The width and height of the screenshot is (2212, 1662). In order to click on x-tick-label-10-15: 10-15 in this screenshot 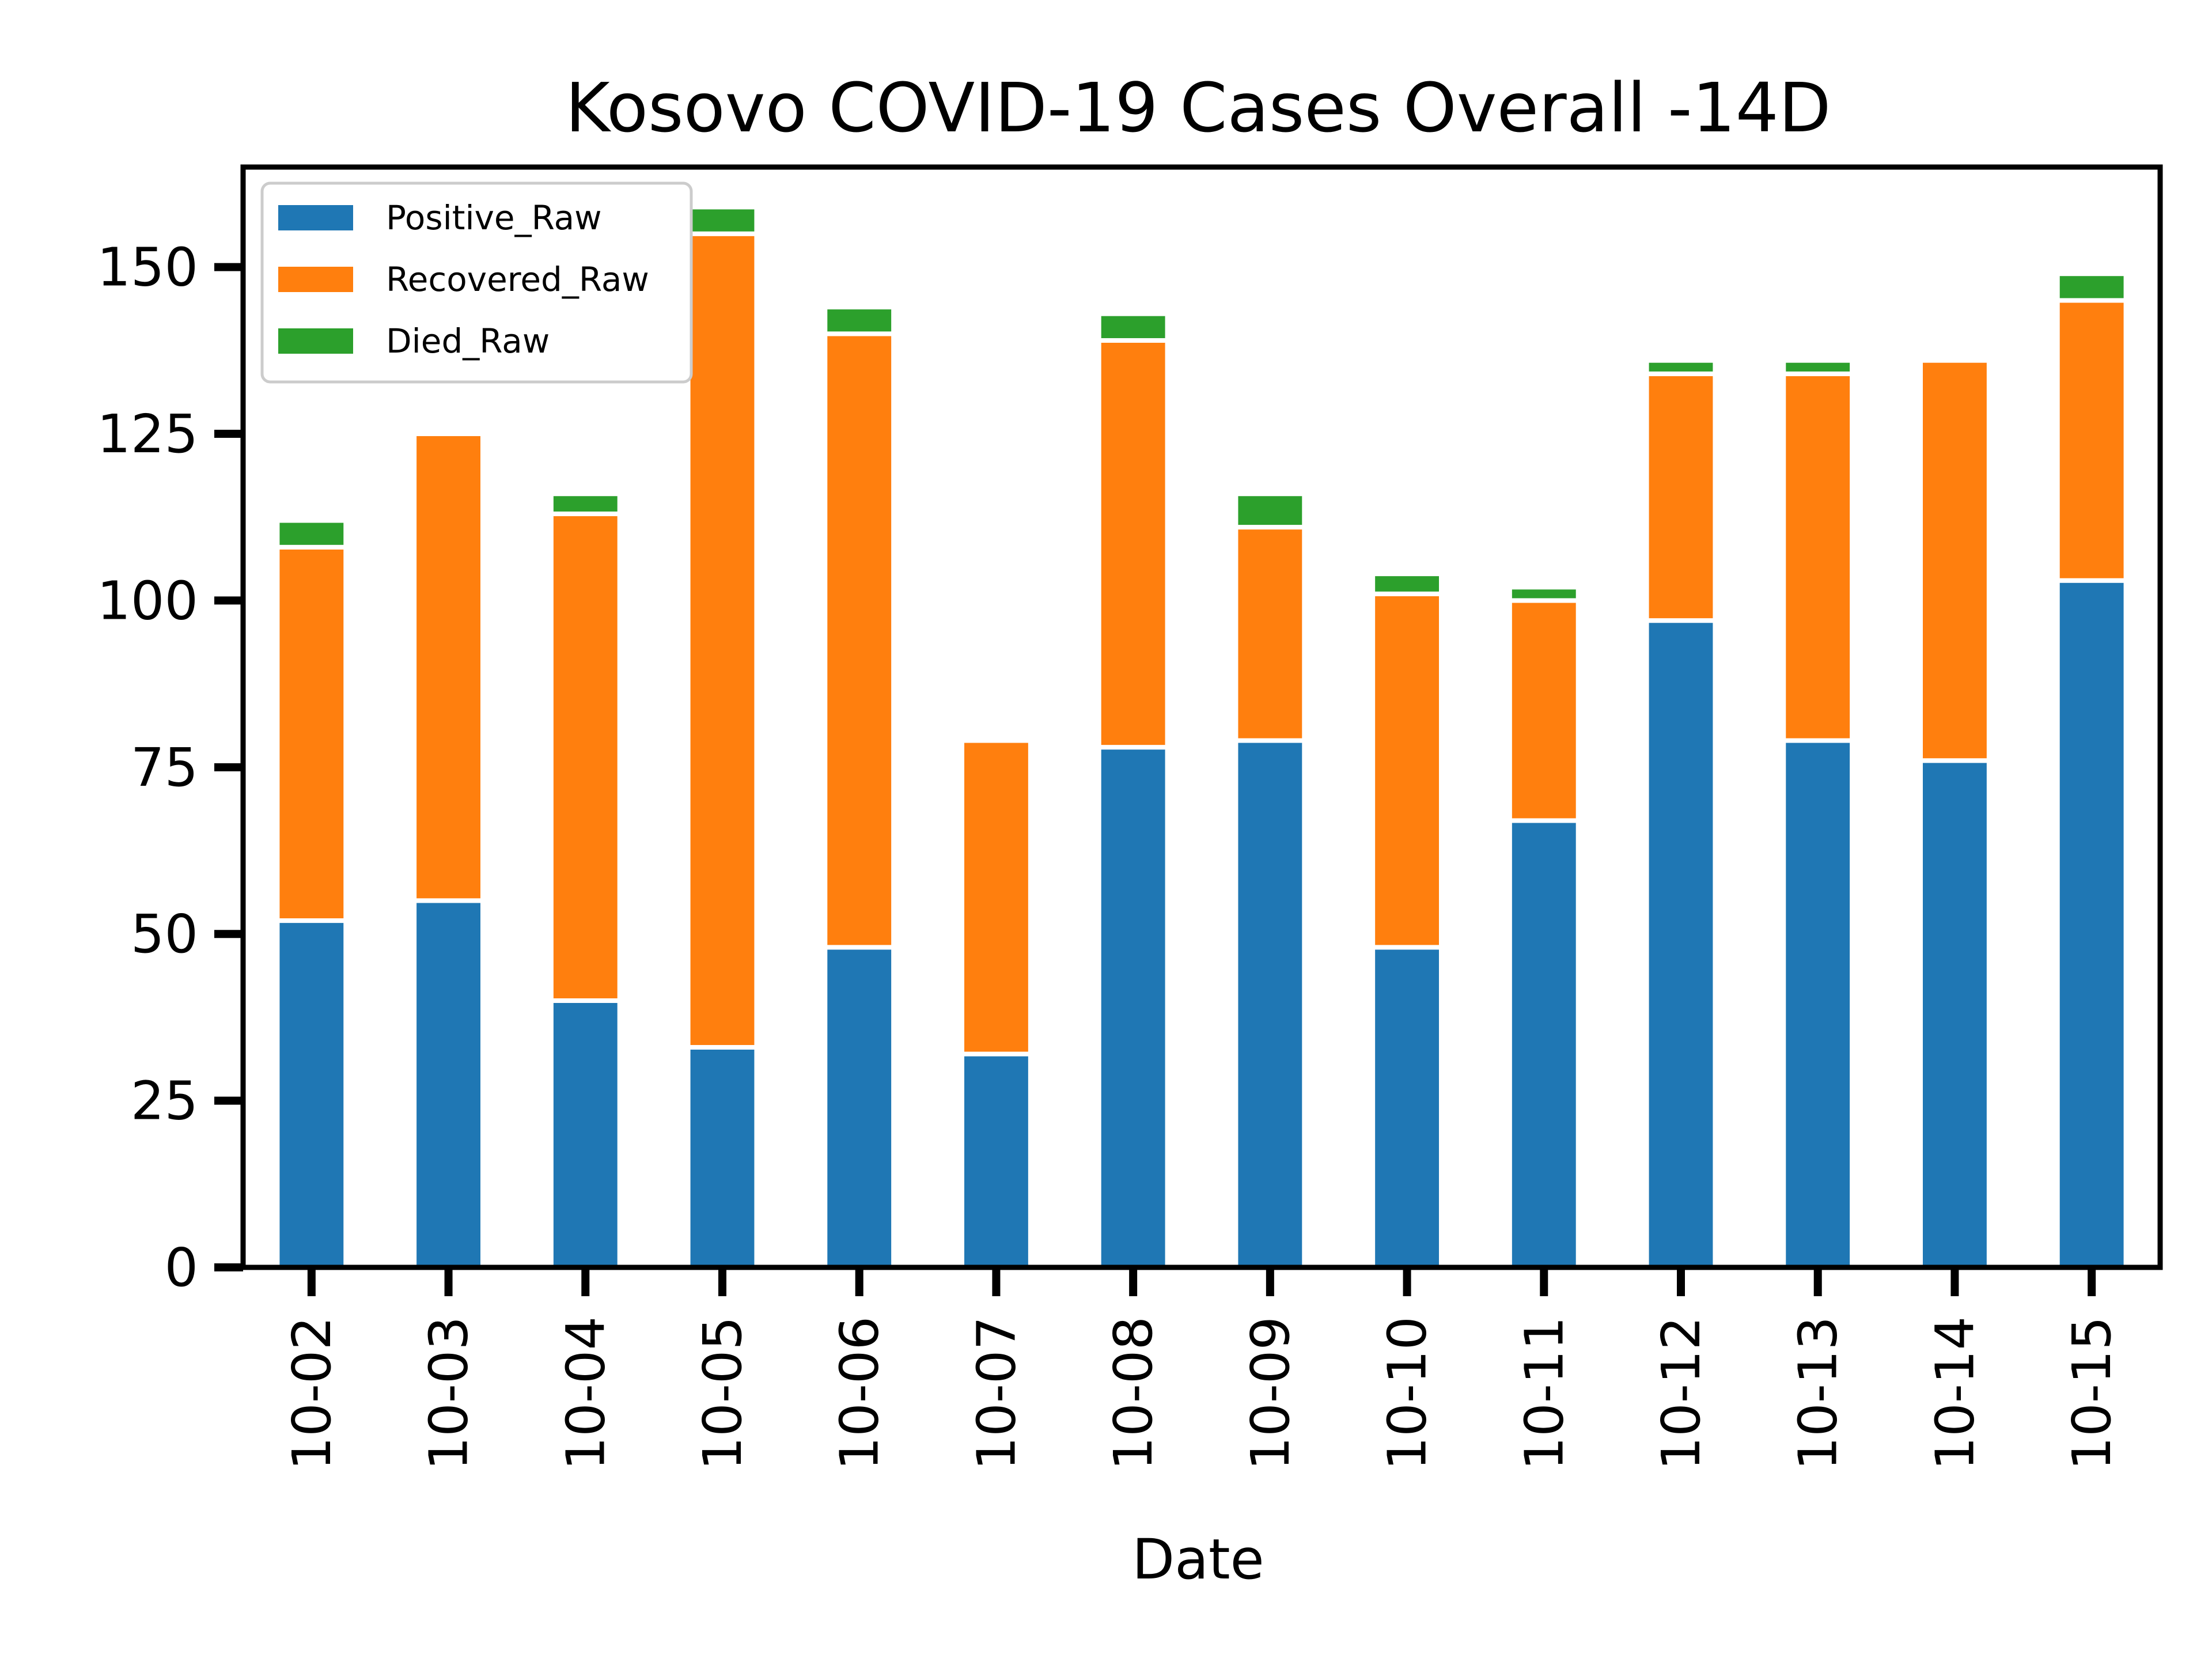, I will do `click(2092, 1393)`.